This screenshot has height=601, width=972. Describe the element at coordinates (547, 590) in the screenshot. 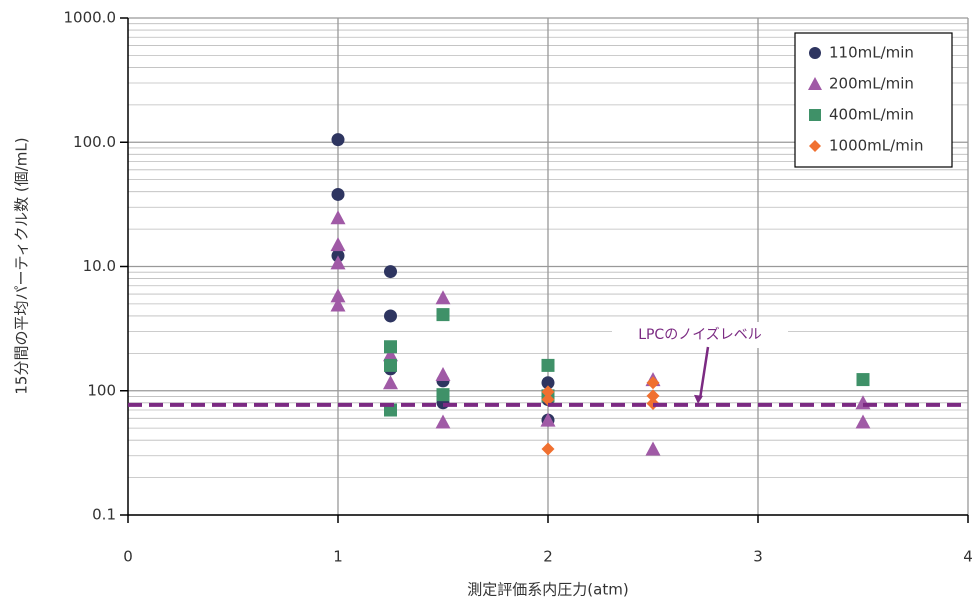

I see `x-axis-label: 測定評価系内圧力(atm)` at that location.